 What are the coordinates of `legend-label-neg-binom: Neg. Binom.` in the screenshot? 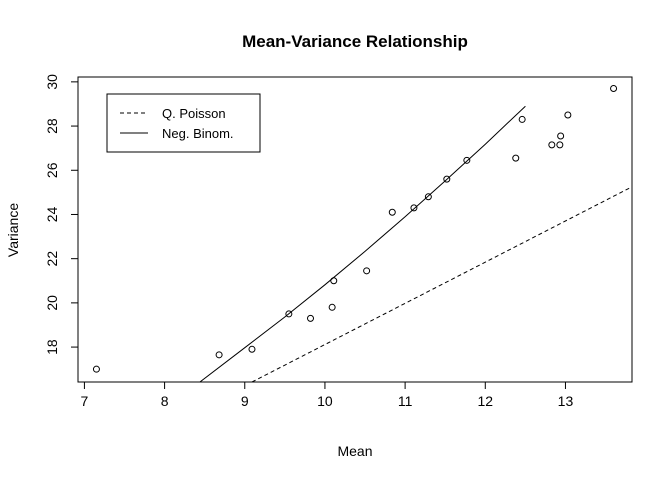 It's located at (198, 133).